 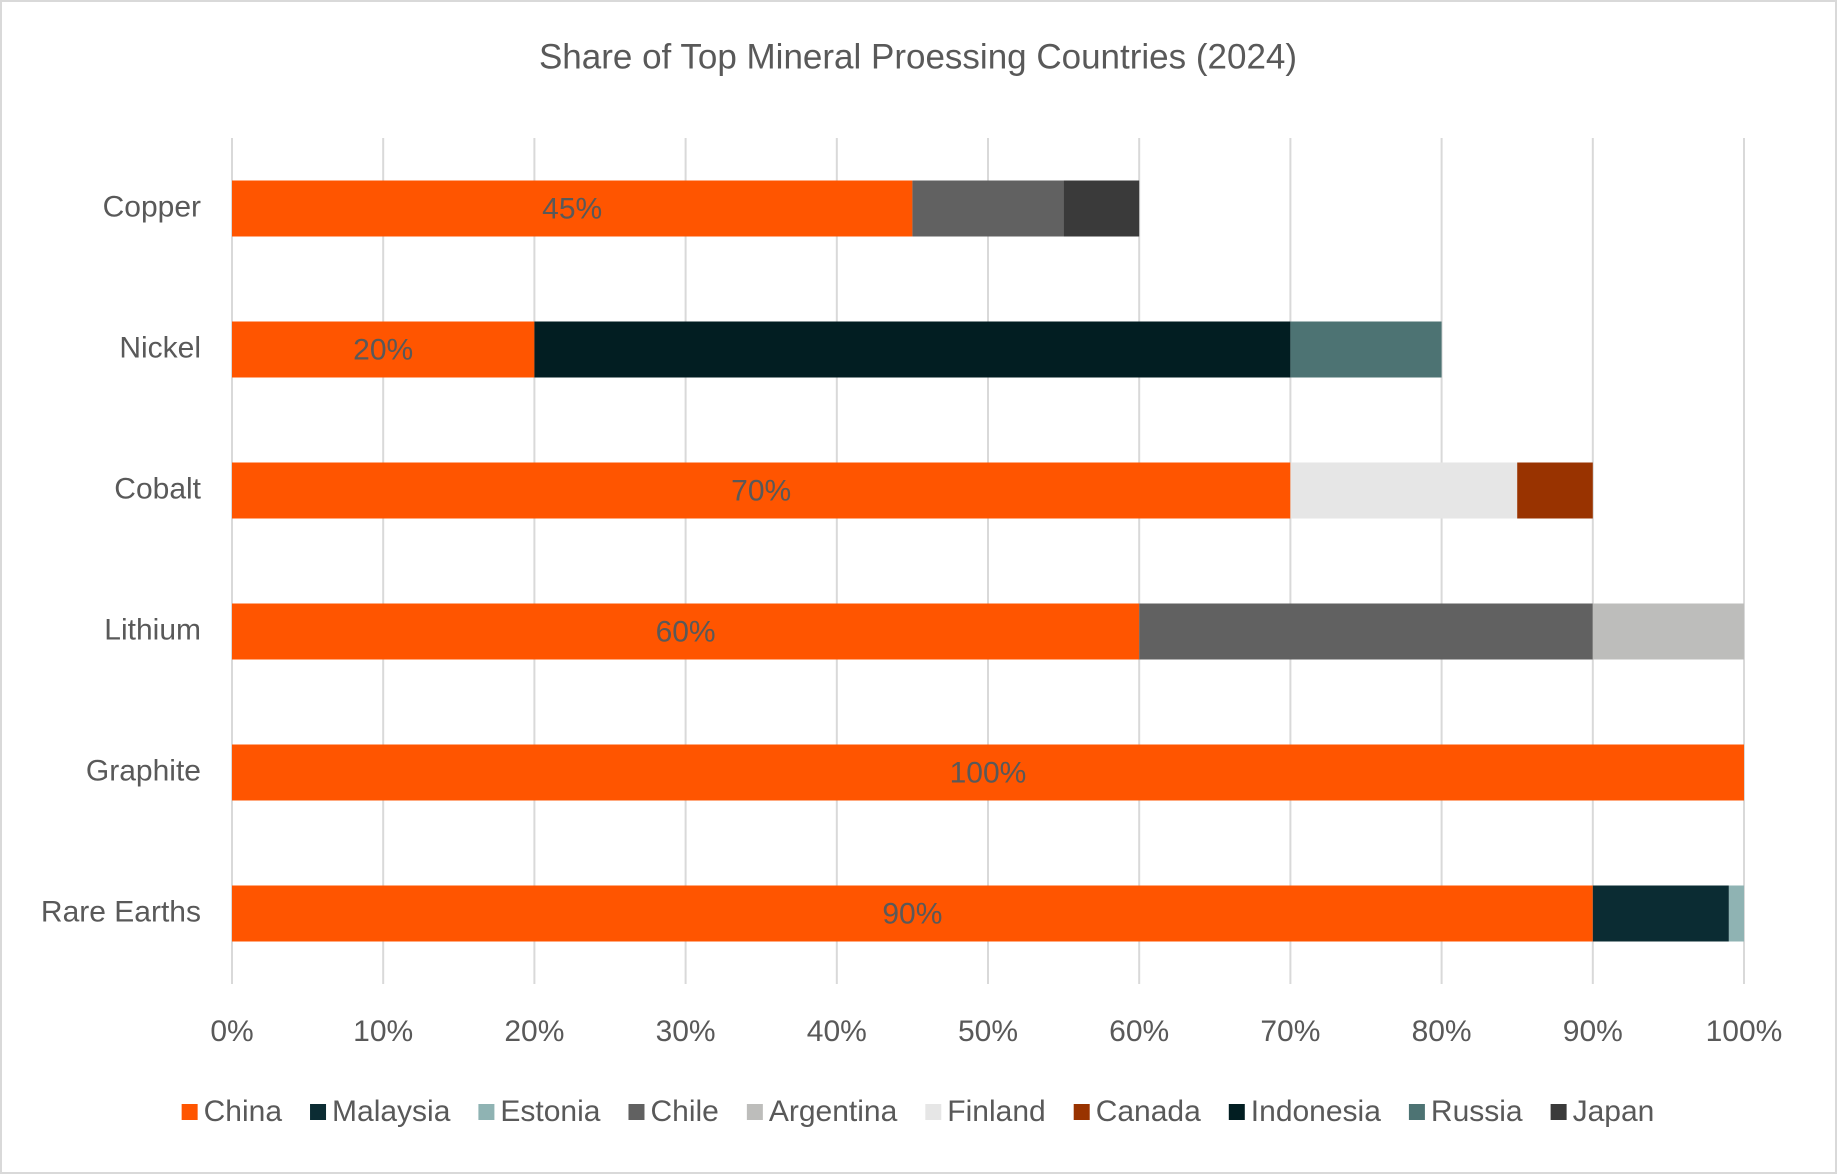 What do you see at coordinates (1614, 1111) in the screenshot?
I see `legend-label: Japan` at bounding box center [1614, 1111].